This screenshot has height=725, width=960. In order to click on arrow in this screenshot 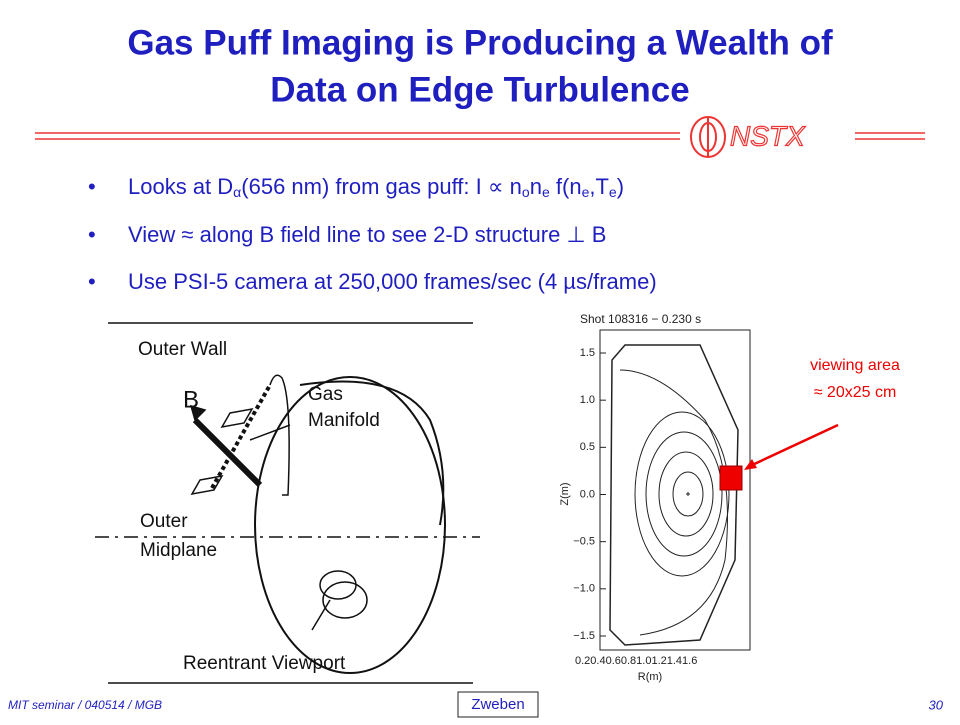, I will do `click(794, 445)`.